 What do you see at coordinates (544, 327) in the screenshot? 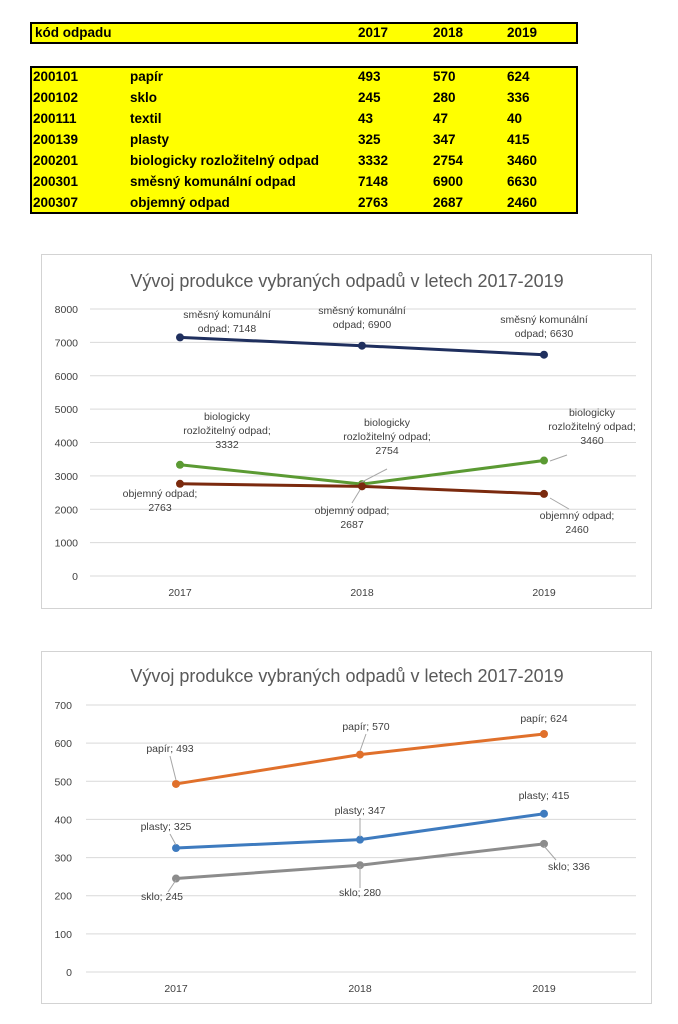
I see `data-label: směsný komunální odpad; 6630` at bounding box center [544, 327].